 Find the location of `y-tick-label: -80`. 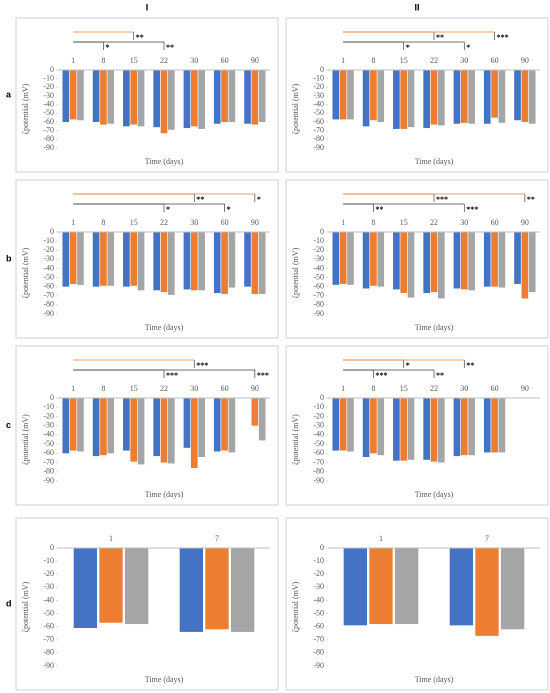

y-tick-label: -80 is located at coordinates (48, 138).